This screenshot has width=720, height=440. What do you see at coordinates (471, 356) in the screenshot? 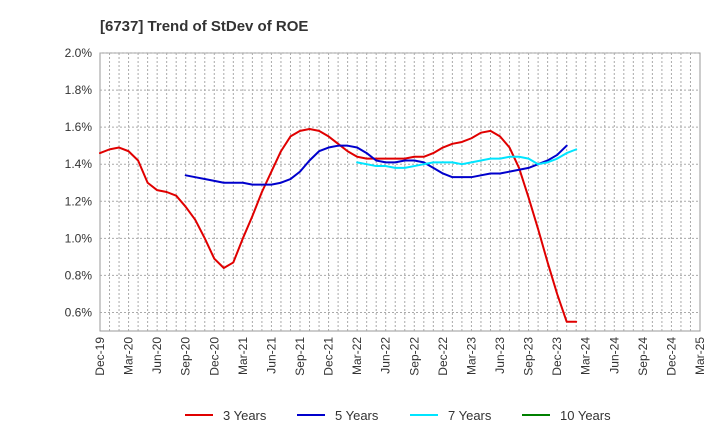
I see `x-tick-label: Mar-23` at bounding box center [471, 356].